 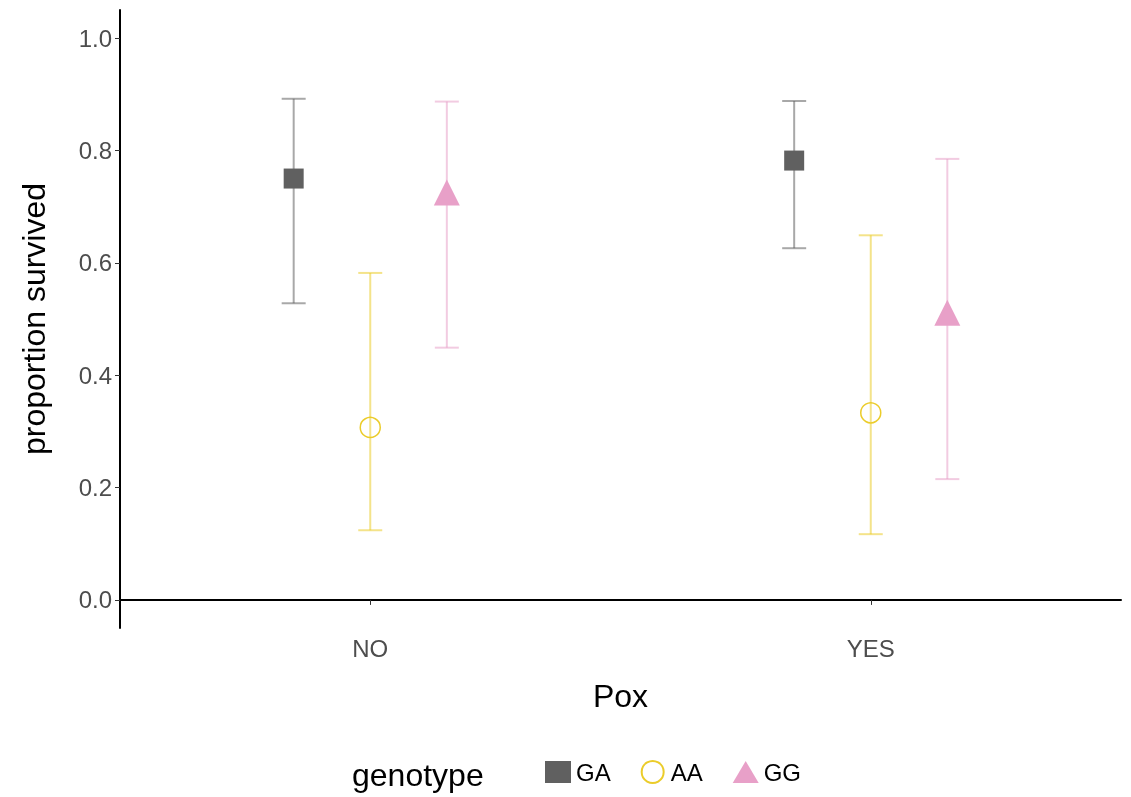 What do you see at coordinates (870, 648) in the screenshot?
I see `x-tick-label: YES` at bounding box center [870, 648].